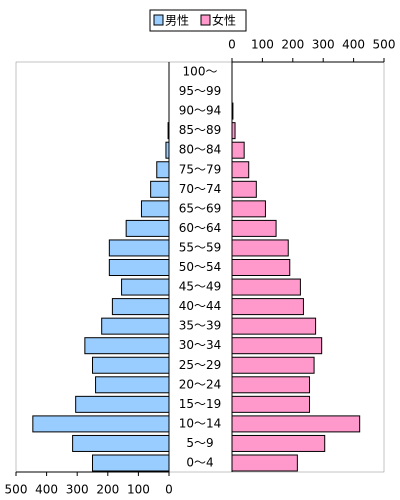 The image size is (400, 500). What do you see at coordinates (200, 404) in the screenshot?
I see `category-label: 15～19` at bounding box center [200, 404].